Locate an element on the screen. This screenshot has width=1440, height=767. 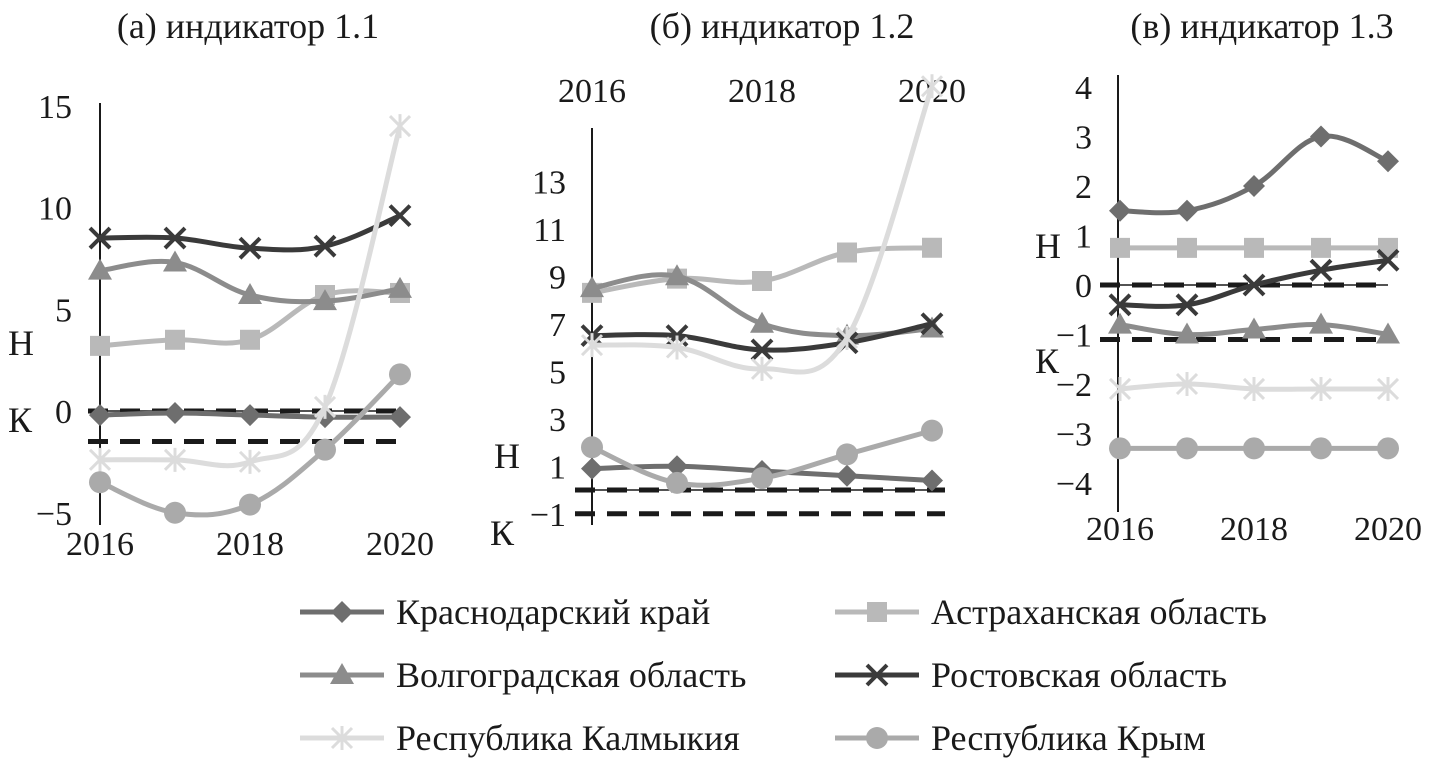
legend-item-astrakhan: Астраханская область is located at coordinates (1051, 612).